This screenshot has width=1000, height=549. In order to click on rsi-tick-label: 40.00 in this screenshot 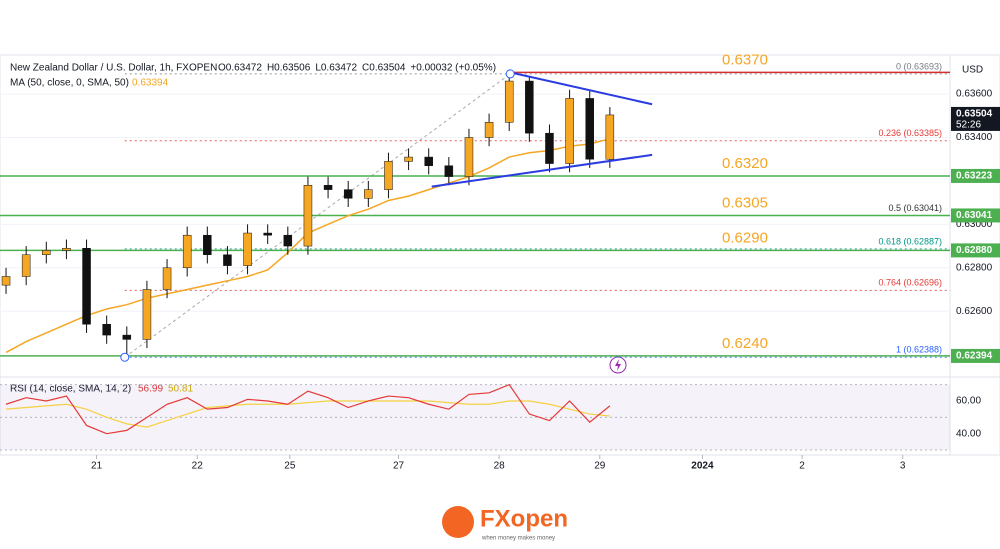, I will do `click(968, 433)`.